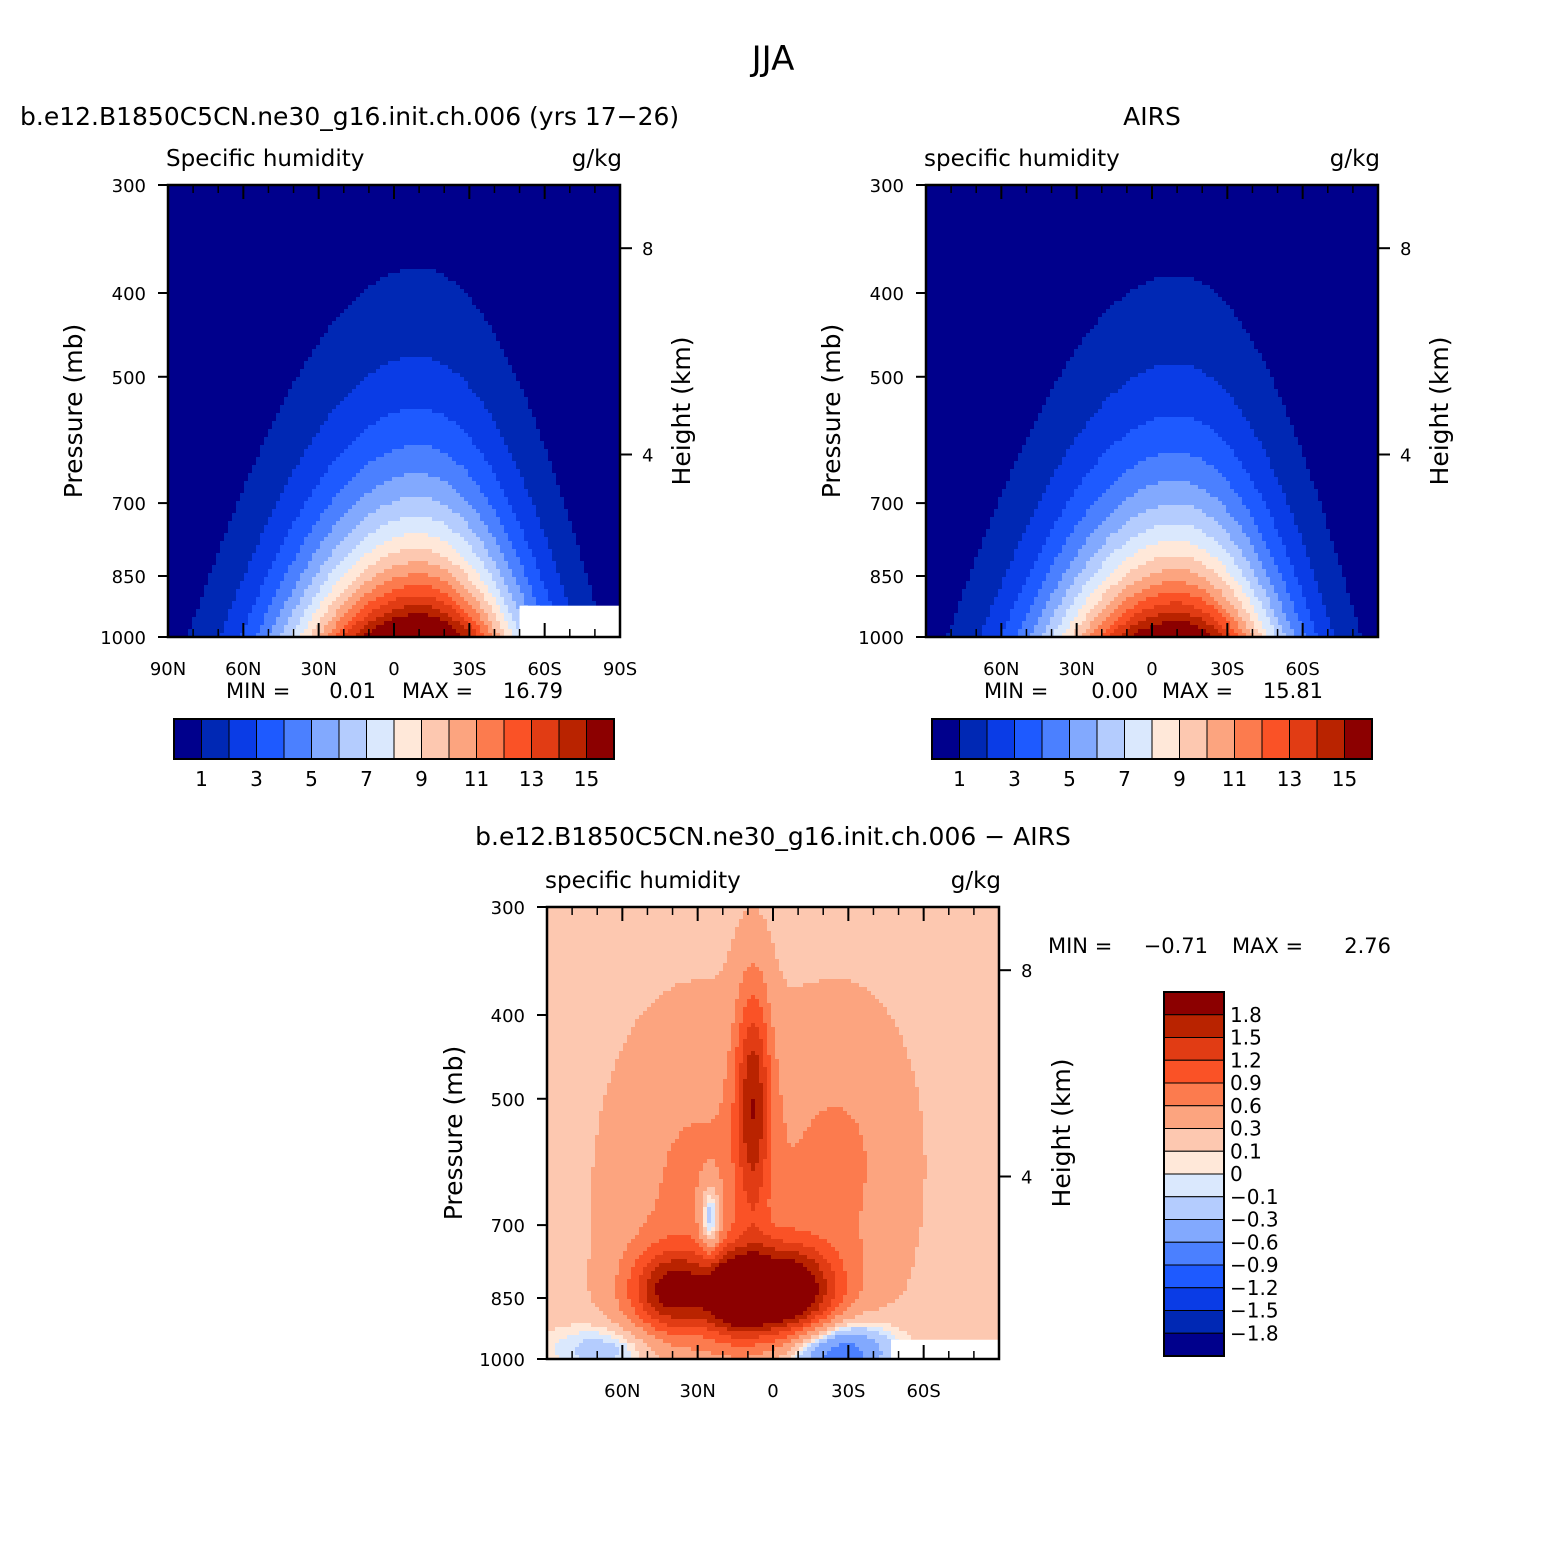  What do you see at coordinates (129, 577) in the screenshot?
I see `y-tick-label: 850` at bounding box center [129, 577].